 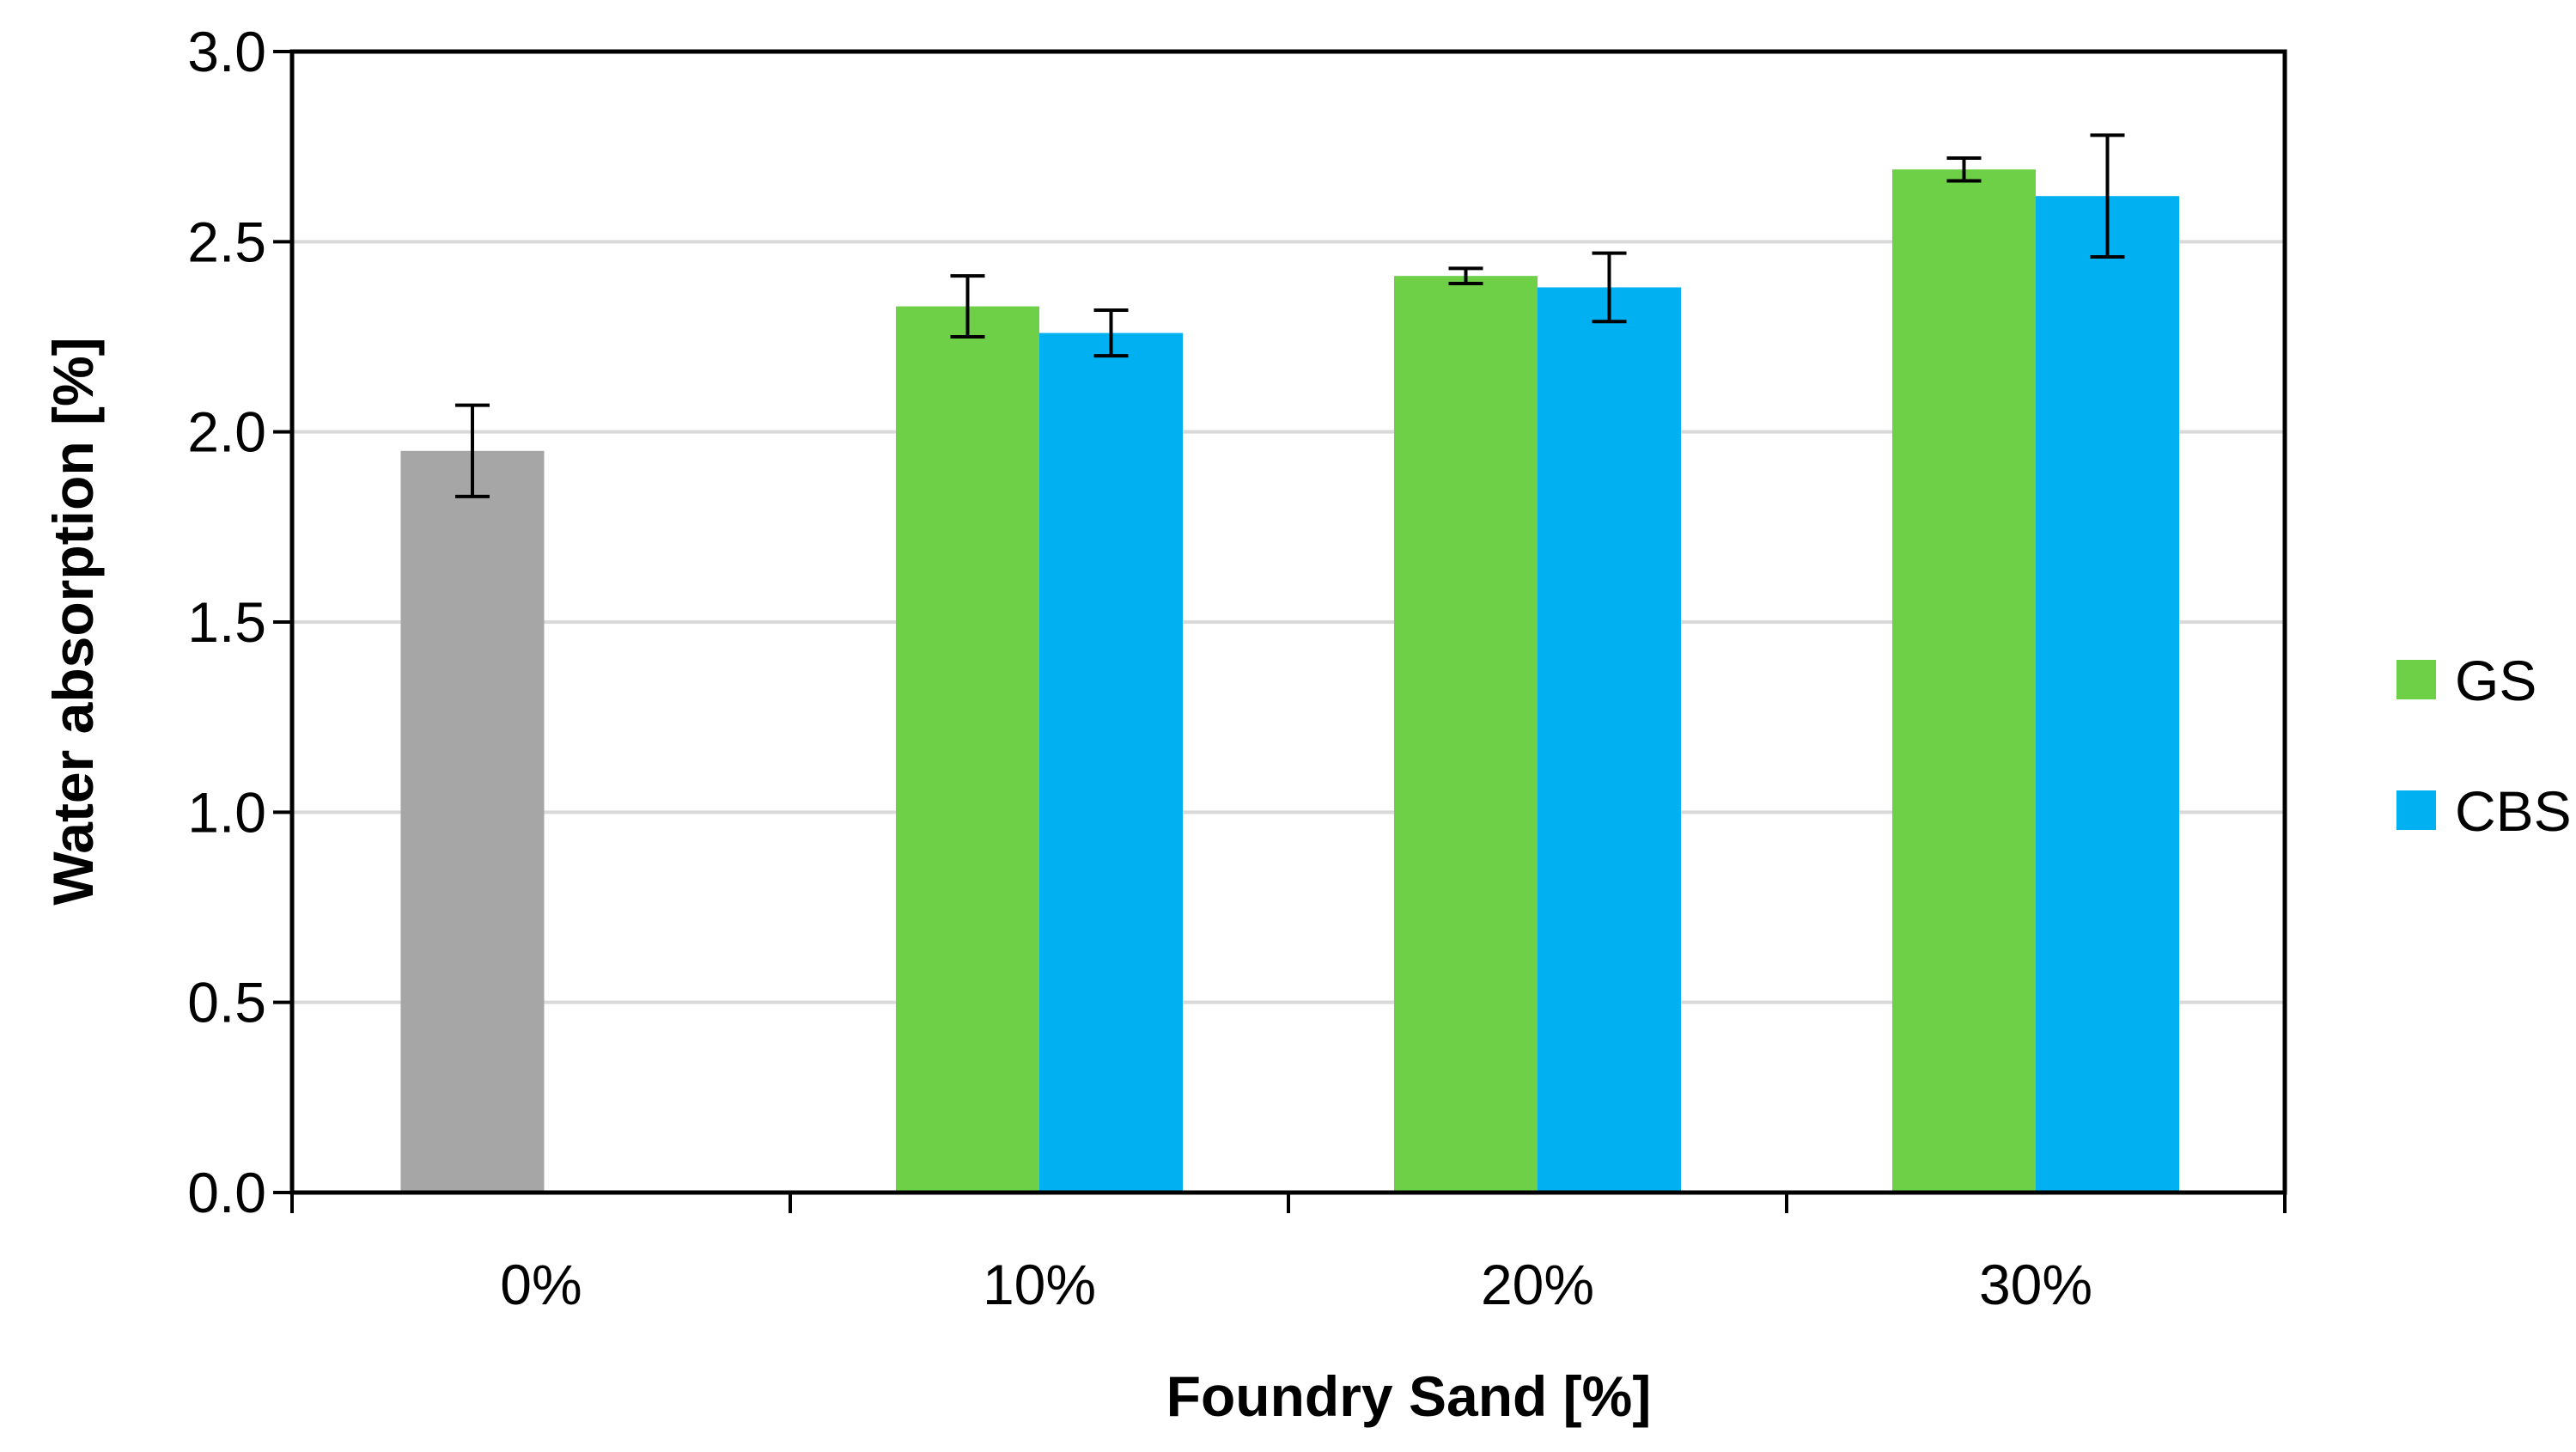 I want to click on y-tick-label: 1.0, so click(x=226, y=812).